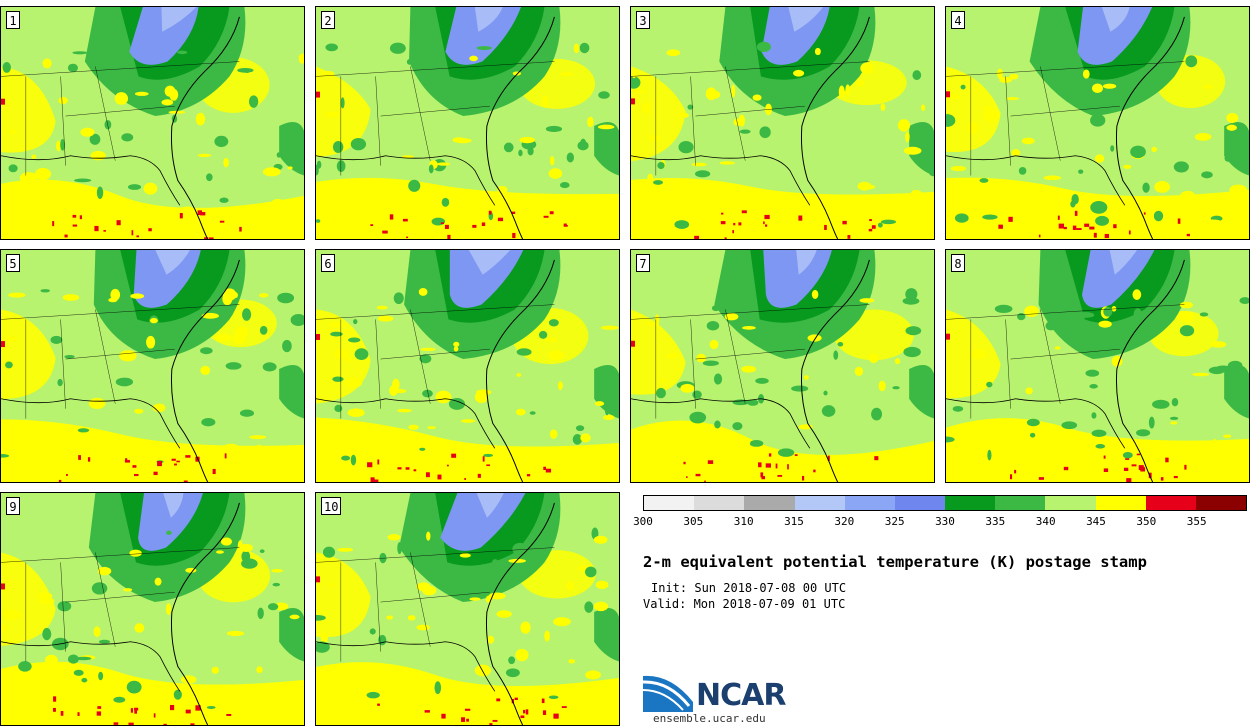  I want to click on colorbar-tick-label: 335, so click(995, 521).